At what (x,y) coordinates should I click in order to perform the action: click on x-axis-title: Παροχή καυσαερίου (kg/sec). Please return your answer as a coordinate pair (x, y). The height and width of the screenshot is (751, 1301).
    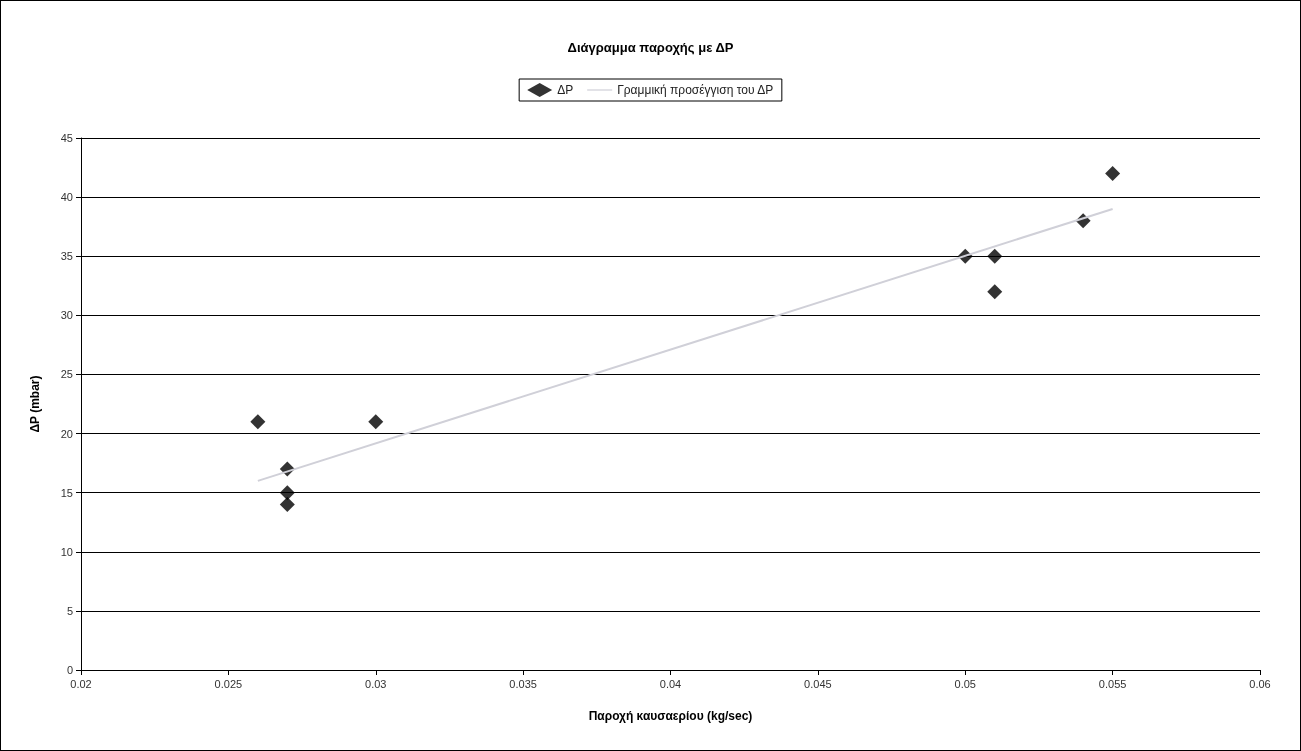
    Looking at the image, I should click on (670, 716).